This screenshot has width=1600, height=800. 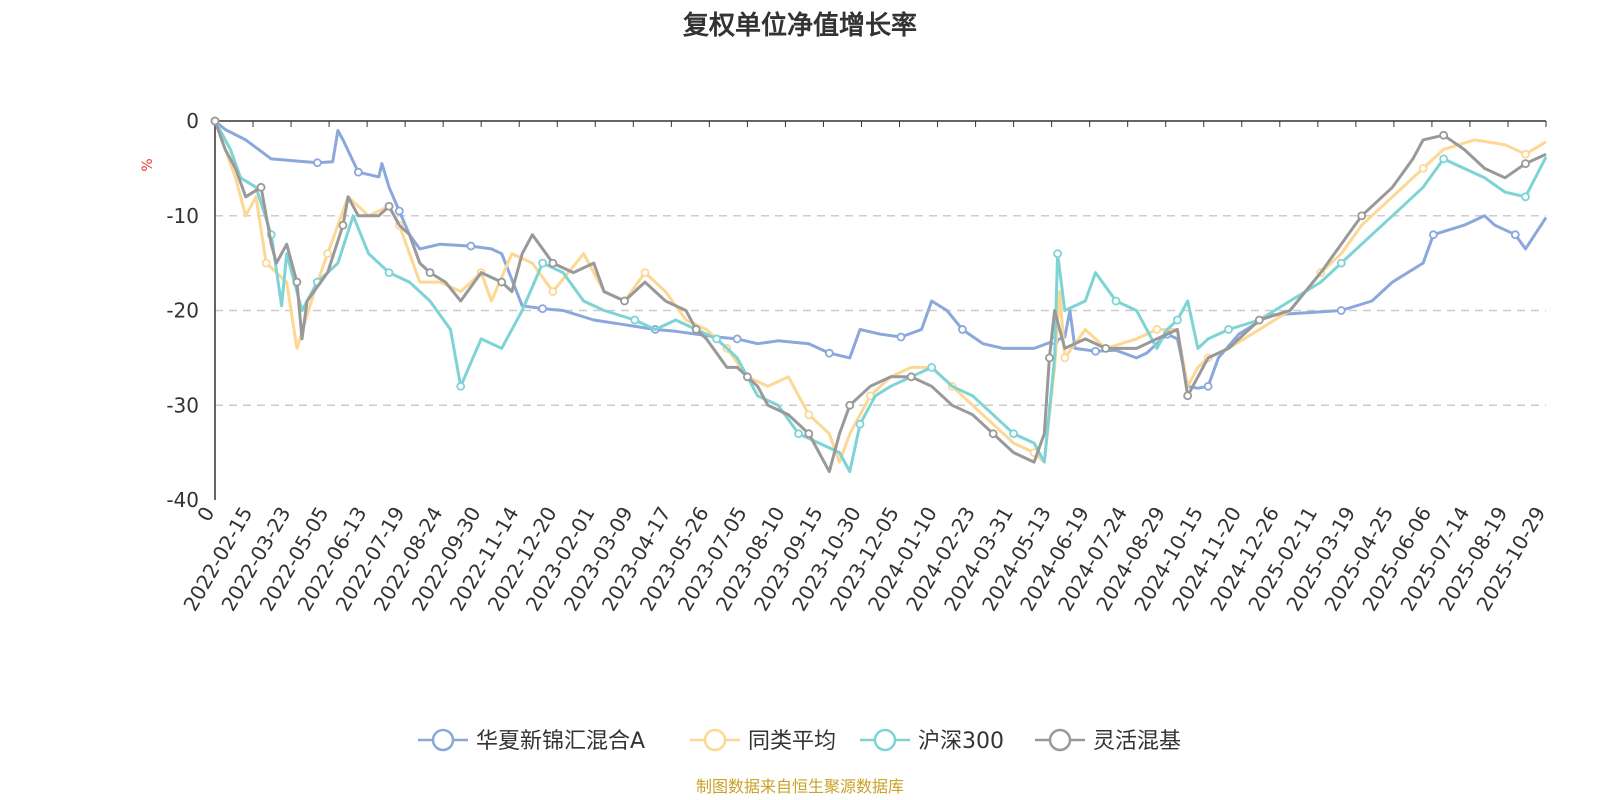 I want to click on y-tick-label: -10, so click(x=182, y=216).